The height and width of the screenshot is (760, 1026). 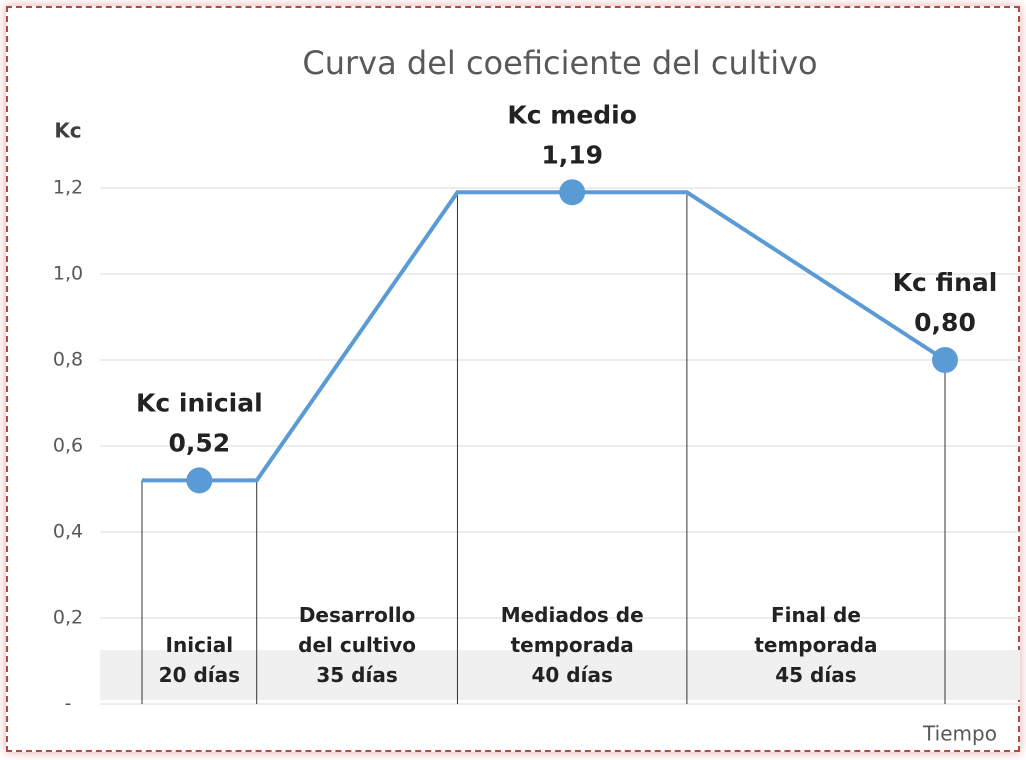 What do you see at coordinates (68, 446) in the screenshot?
I see `y-tick-label: 0,6` at bounding box center [68, 446].